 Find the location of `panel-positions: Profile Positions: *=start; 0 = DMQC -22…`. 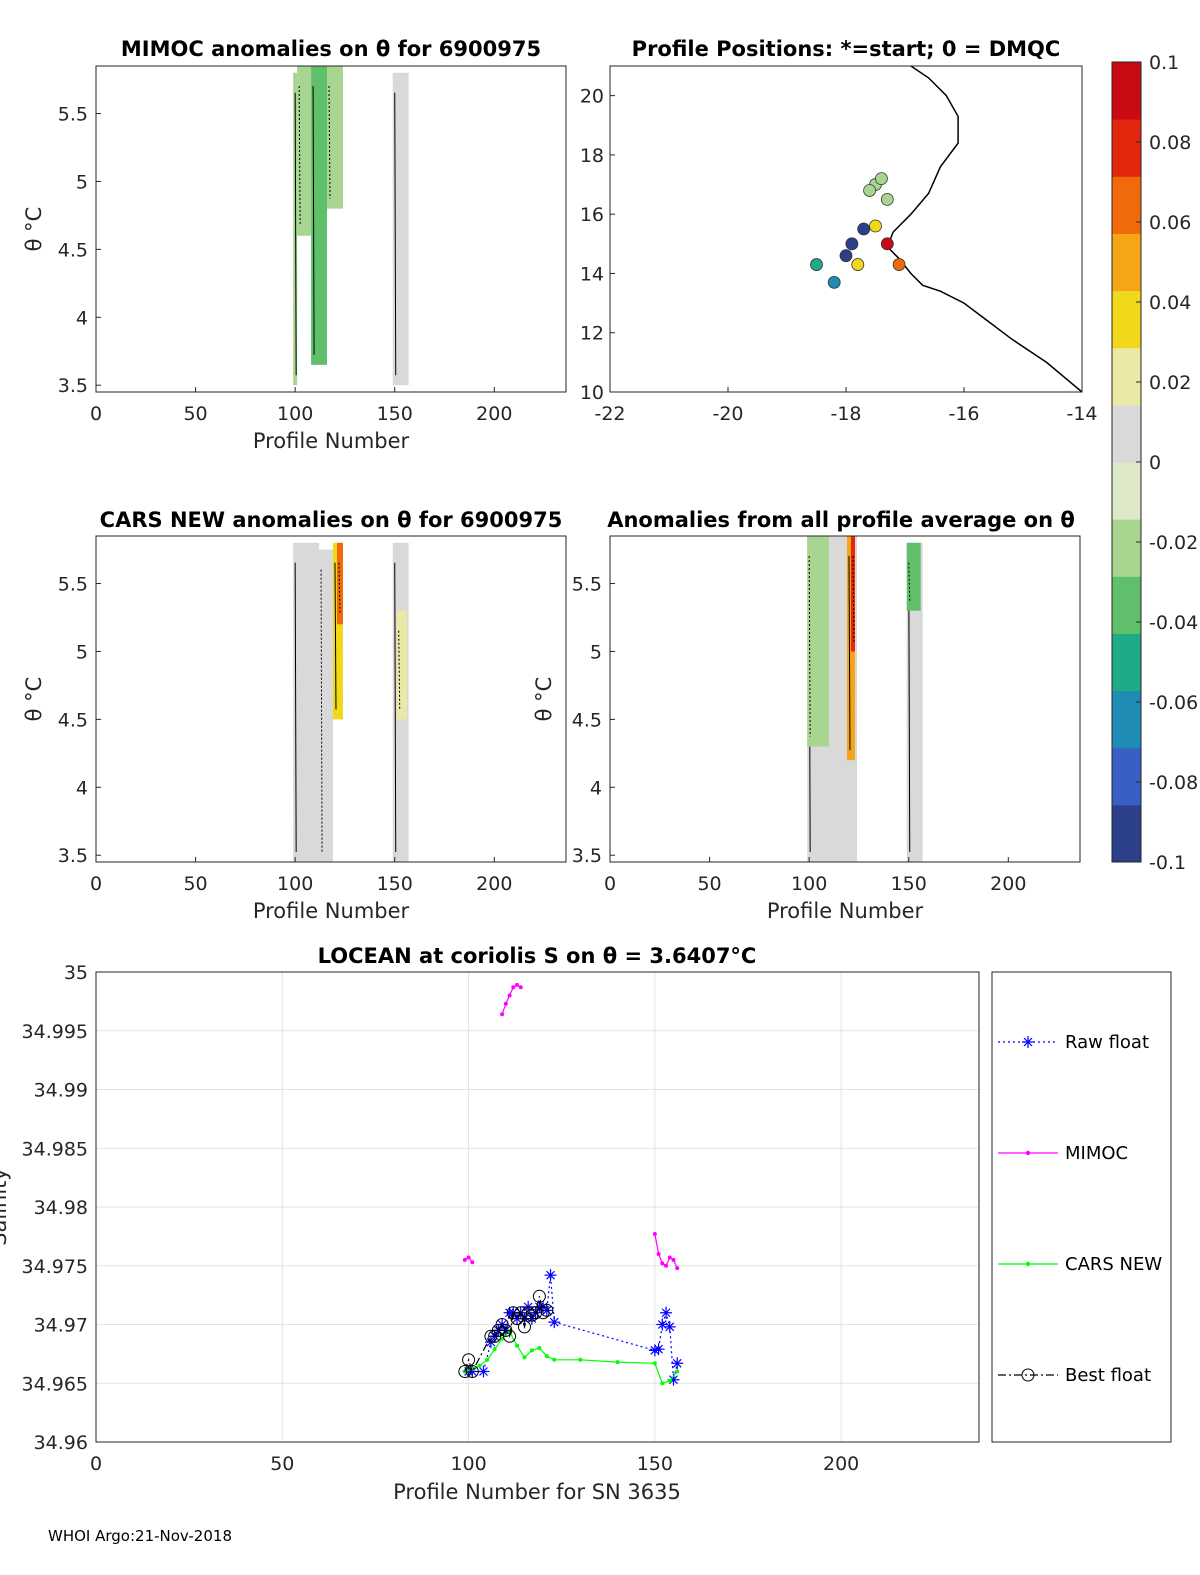

panel-positions: Profile Positions: *=start; 0 = DMQC -22… is located at coordinates (839, 231).